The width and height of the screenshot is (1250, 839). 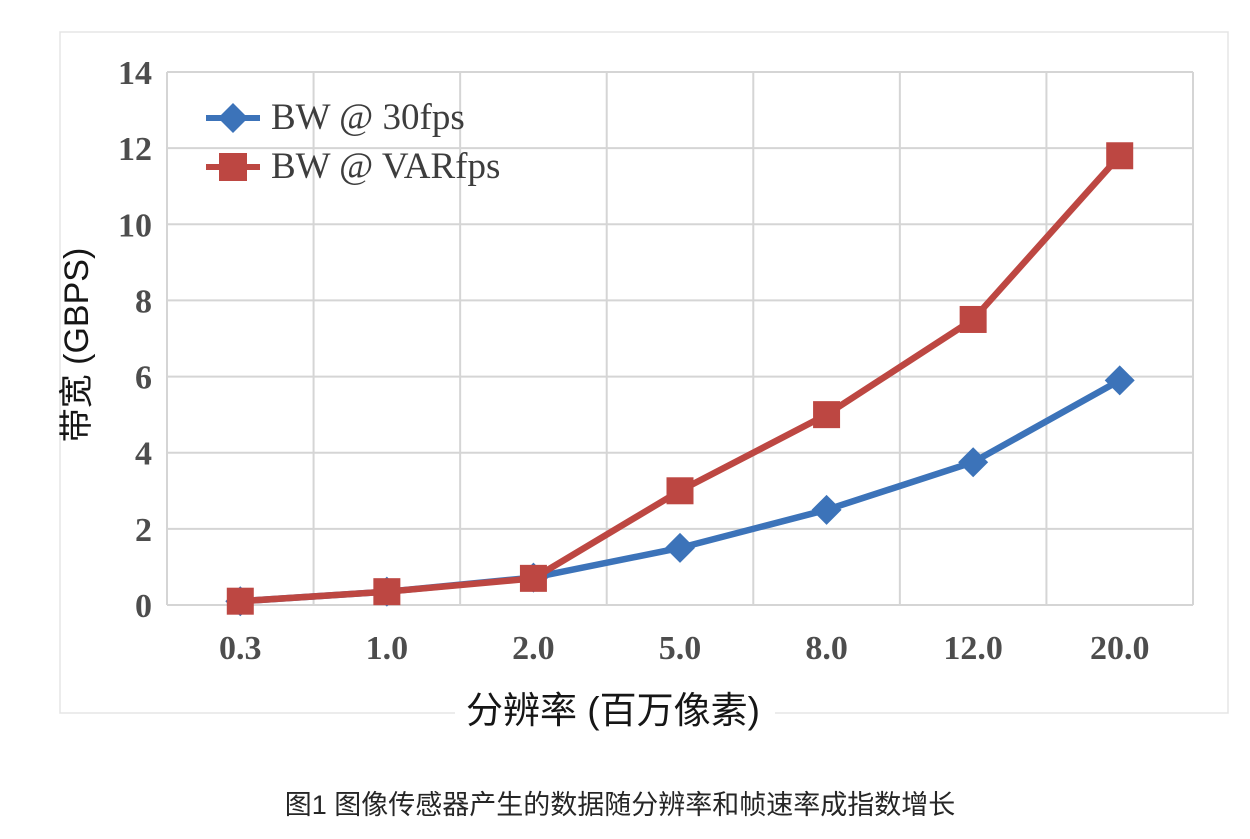 I want to click on title-backdrop, so click(x=615, y=724).